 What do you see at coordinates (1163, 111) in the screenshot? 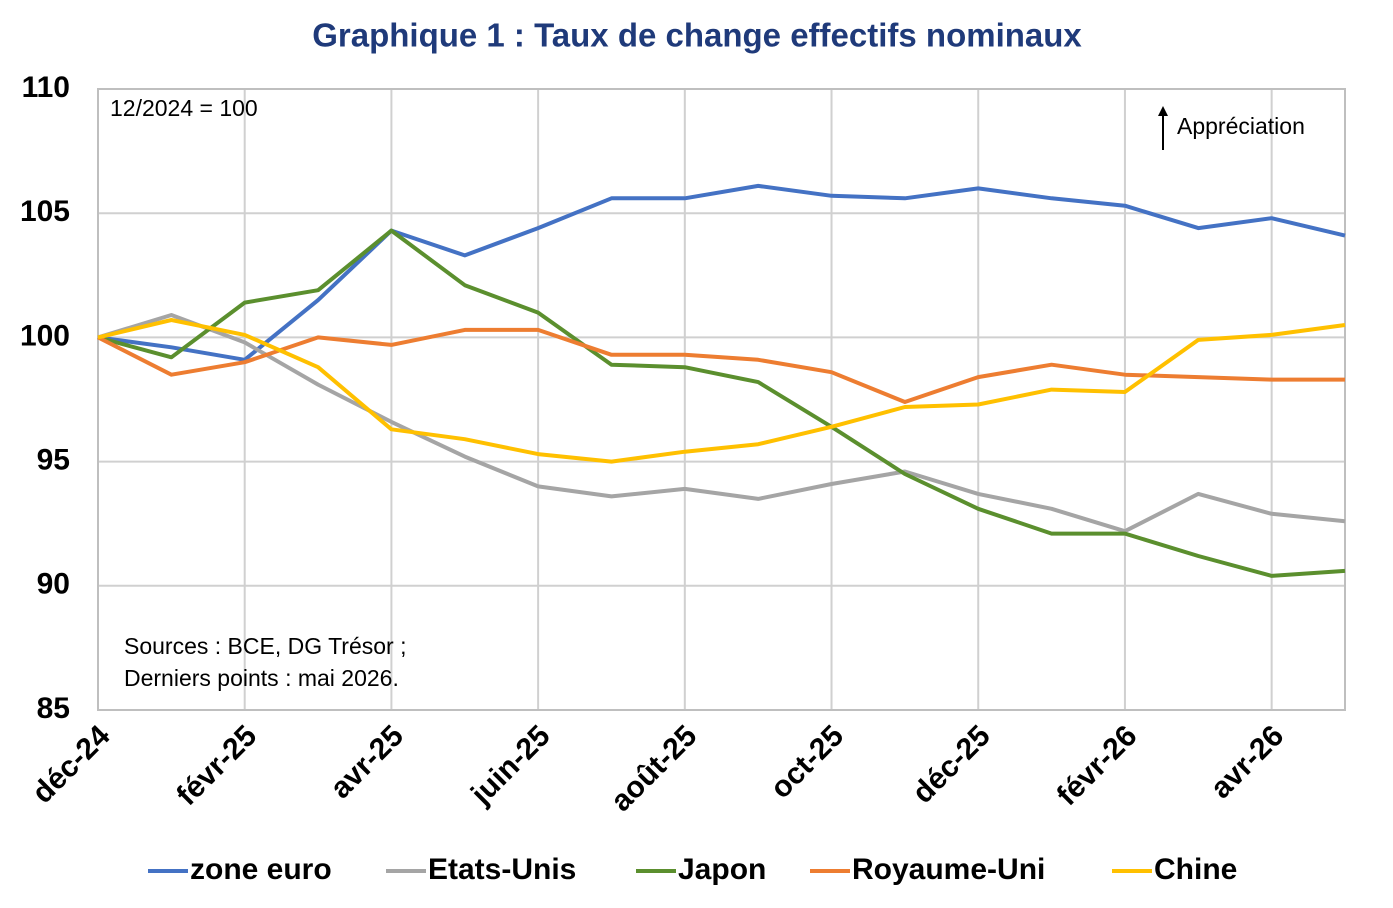
I see `appreciation-arrowhead` at bounding box center [1163, 111].